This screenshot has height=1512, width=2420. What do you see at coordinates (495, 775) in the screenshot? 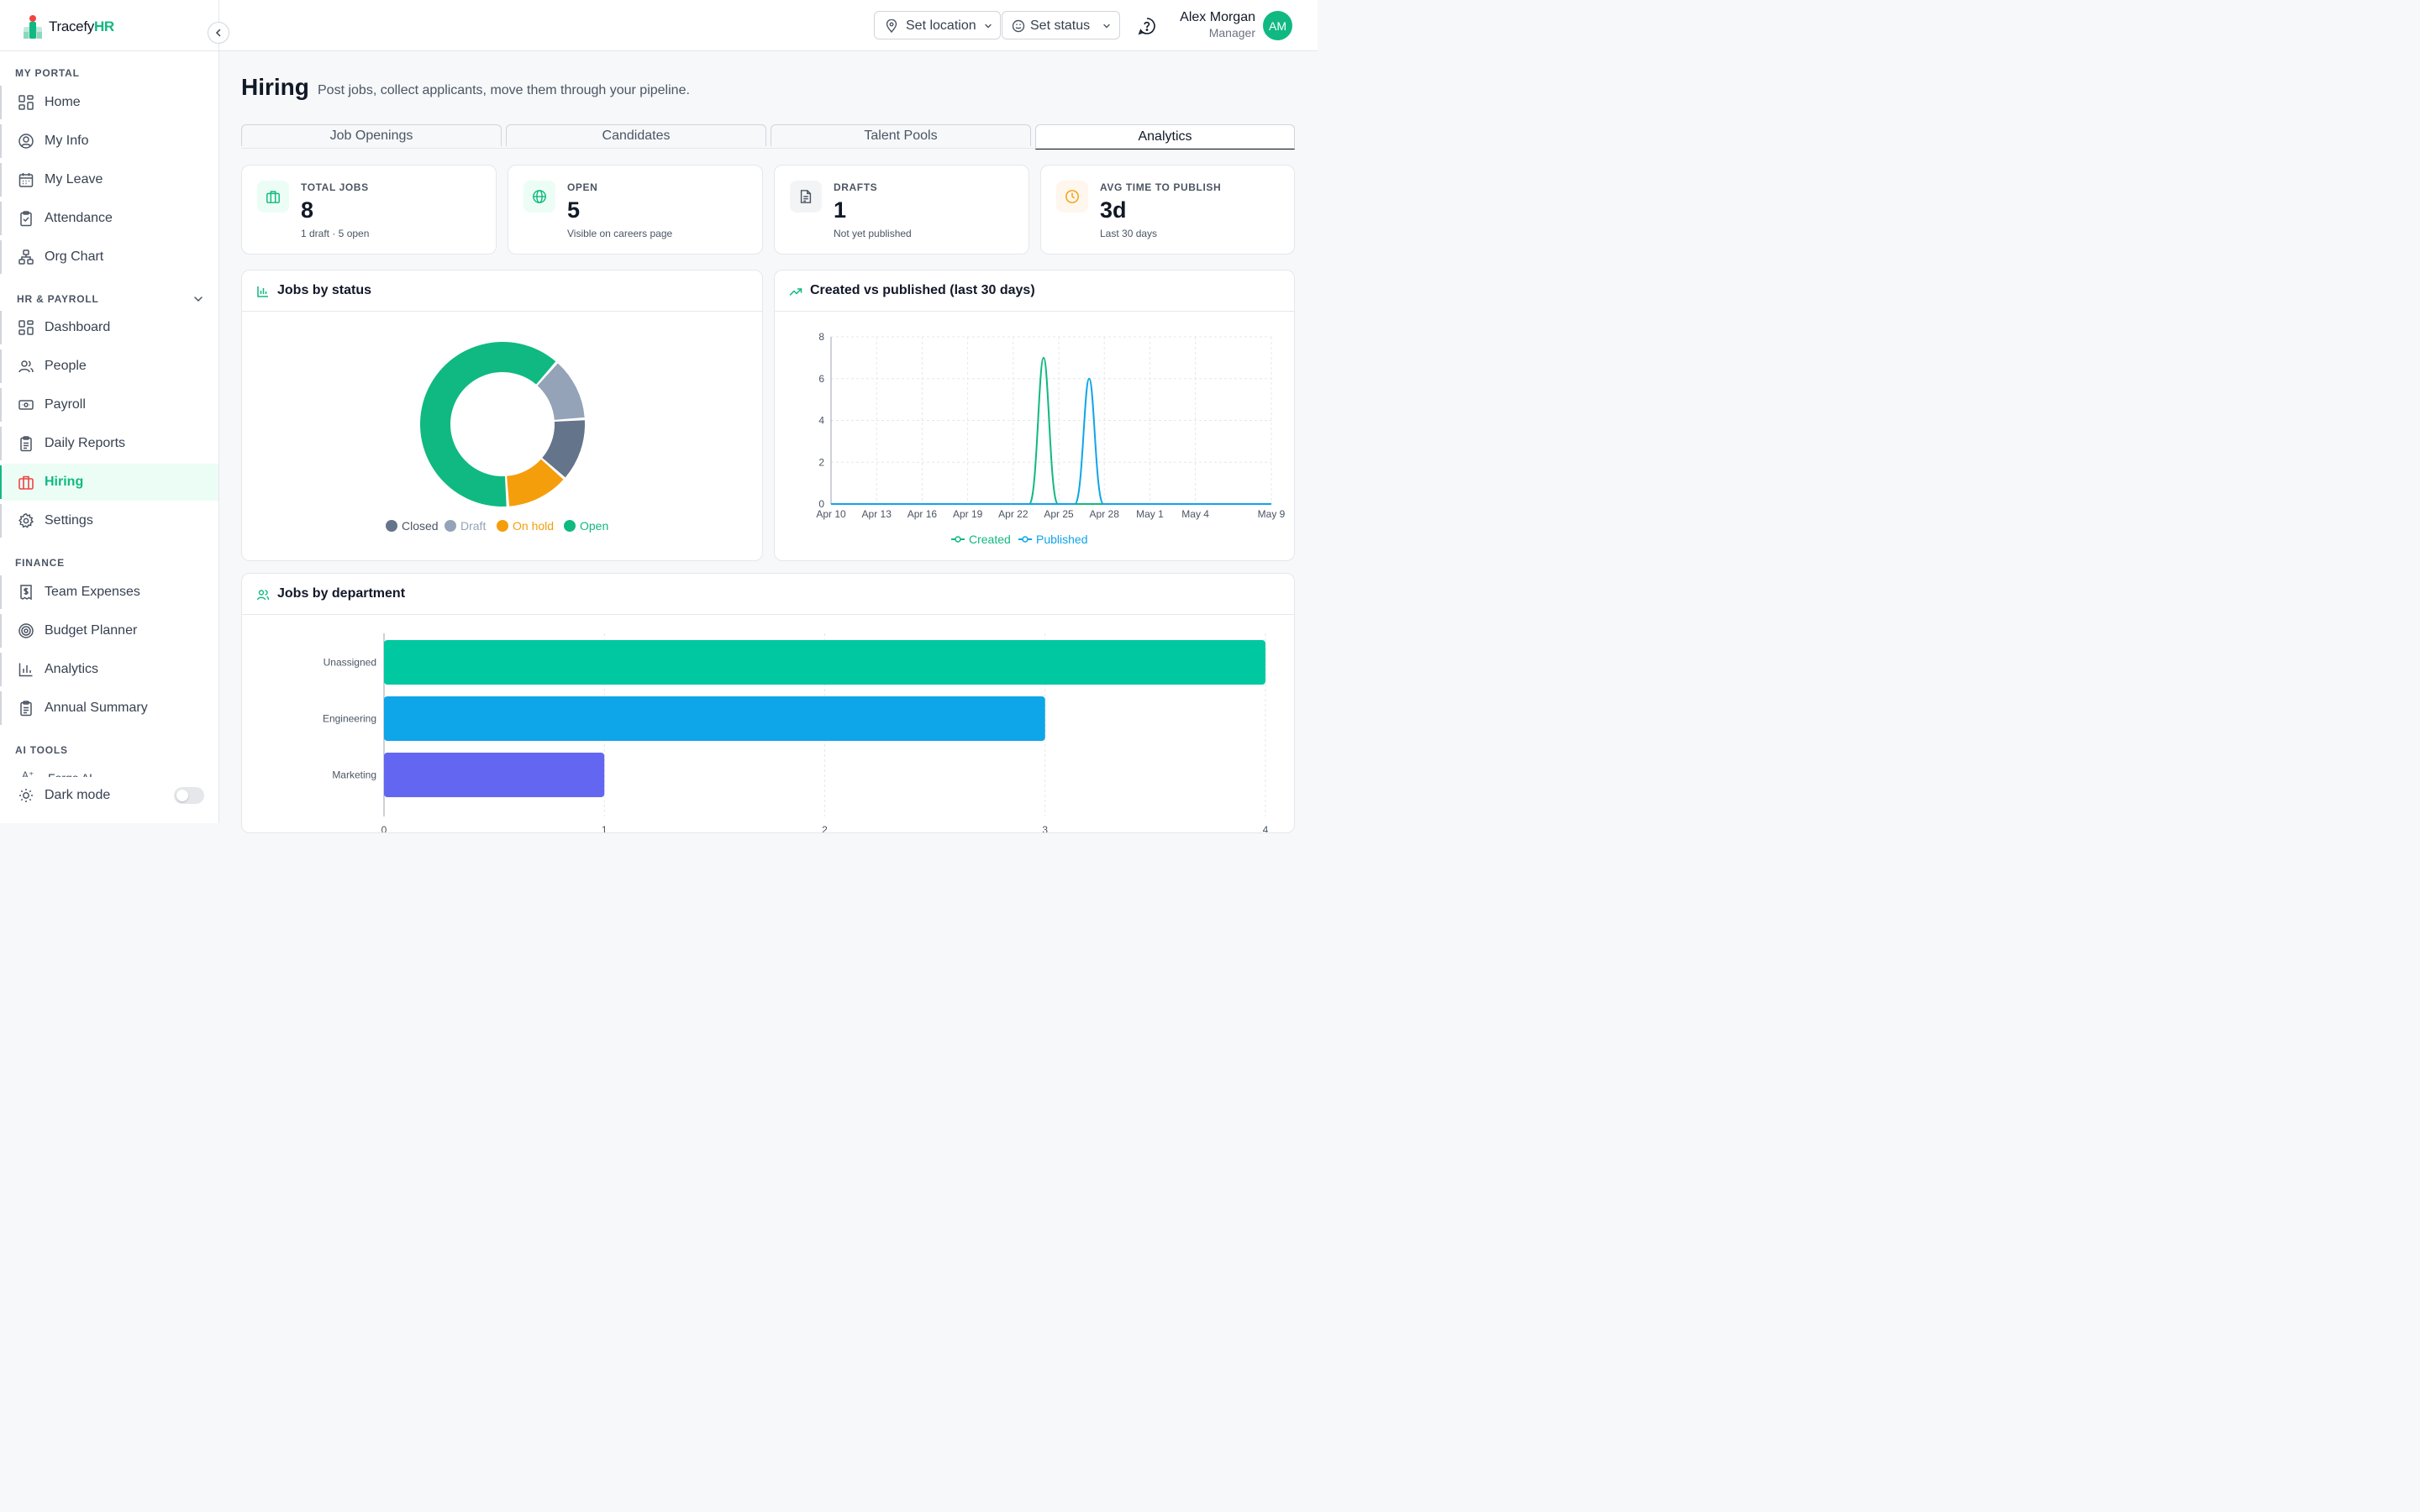
I see `bar-marketing` at bounding box center [495, 775].